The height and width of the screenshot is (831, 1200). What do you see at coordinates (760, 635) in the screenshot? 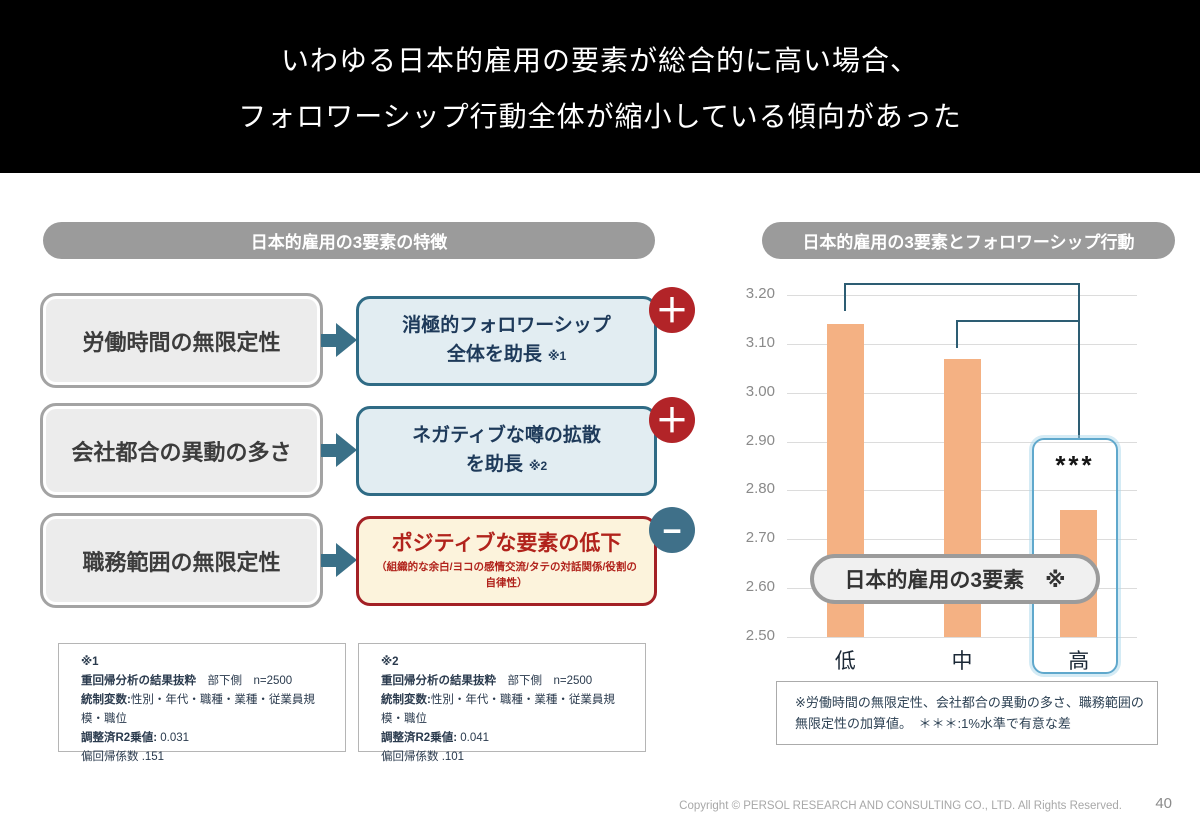
I see `y-tick-label: 2.50` at bounding box center [760, 635].